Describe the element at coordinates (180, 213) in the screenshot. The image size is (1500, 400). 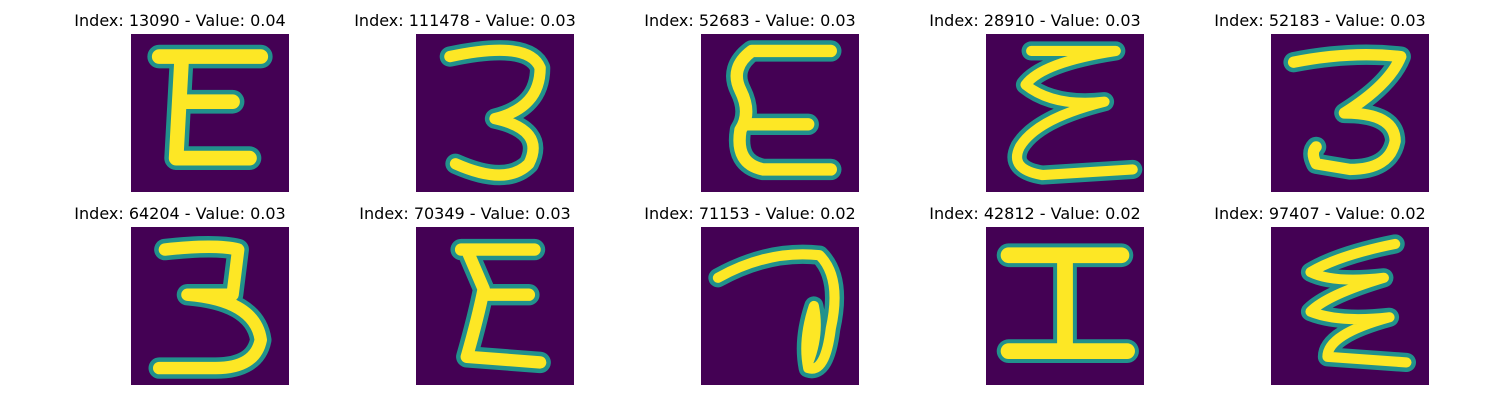
I see `panel-title: Index: 64204 - Value: 0.03` at that location.